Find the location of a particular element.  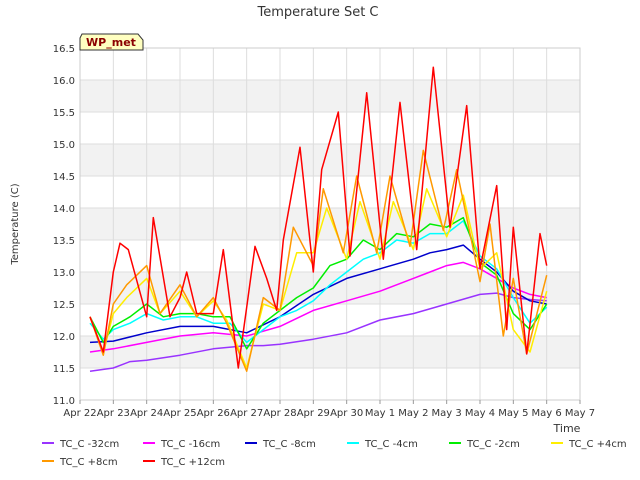

x-tick-label: May 2 is located at coordinates (413, 413).